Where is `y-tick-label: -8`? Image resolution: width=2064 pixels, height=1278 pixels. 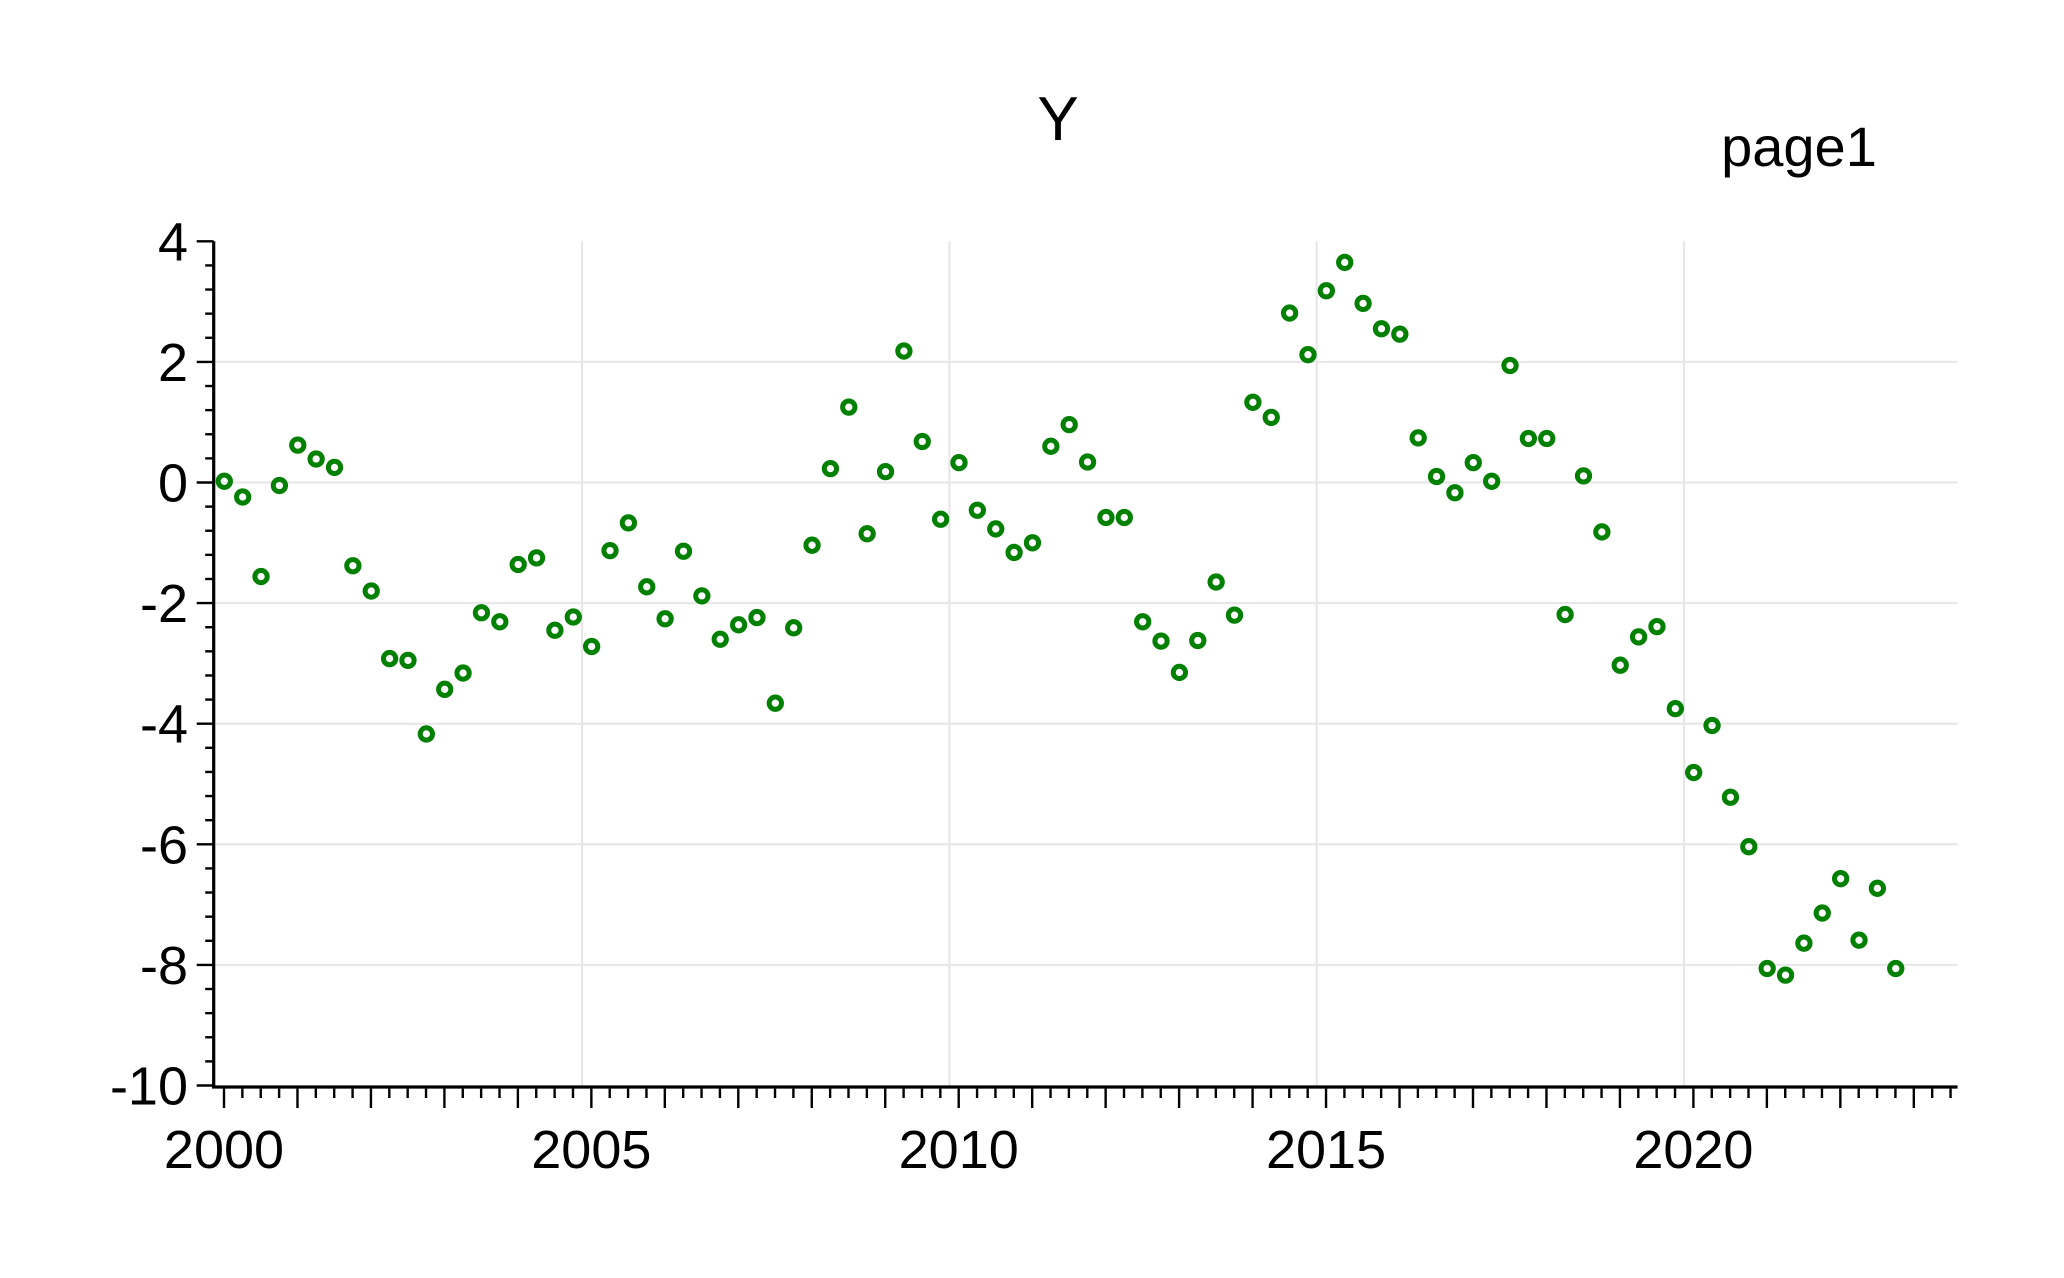 y-tick-label: -8 is located at coordinates (164, 966).